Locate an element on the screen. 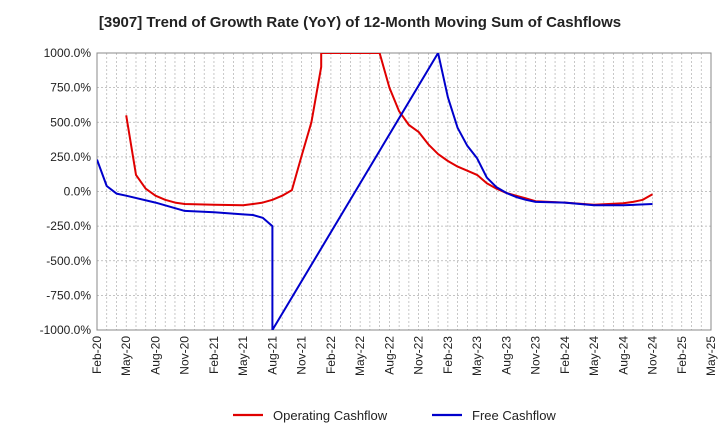 The width and height of the screenshot is (720, 440). x-tick-label: Nov-24 is located at coordinates (653, 355).